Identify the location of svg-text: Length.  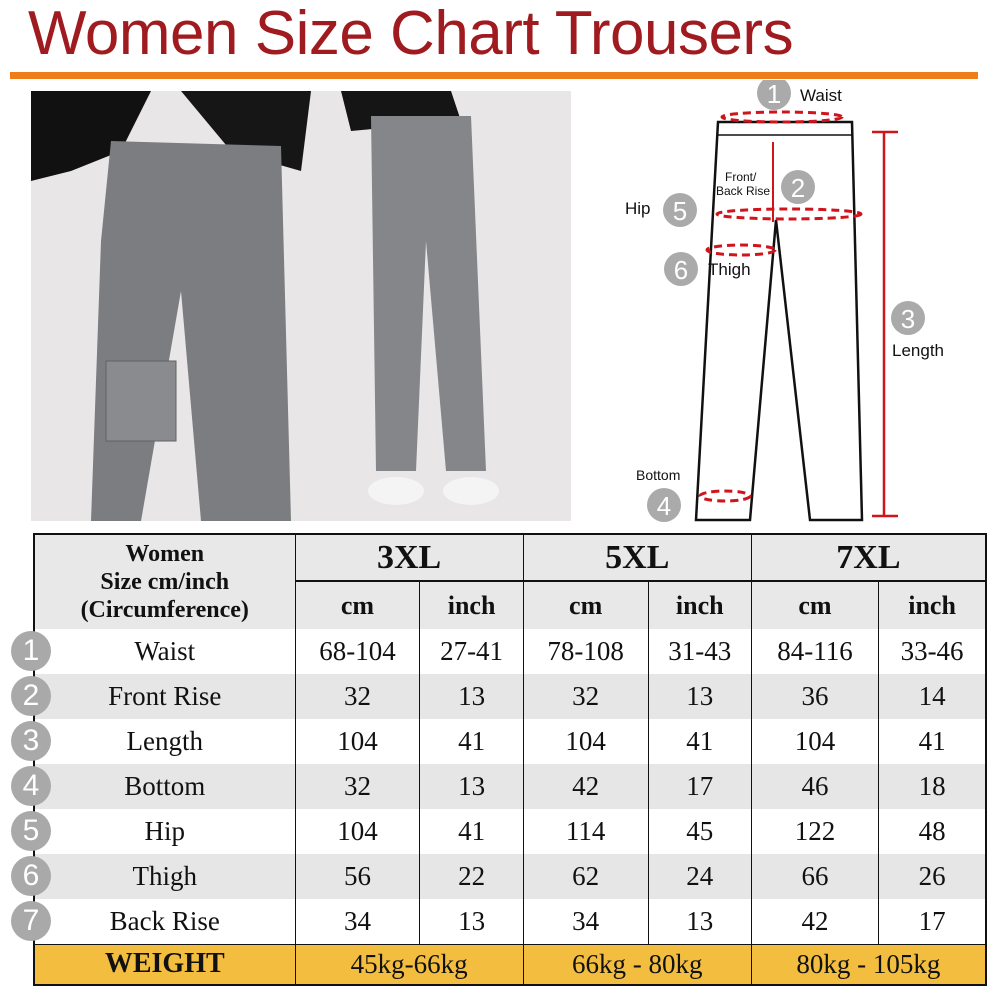
(918, 350).